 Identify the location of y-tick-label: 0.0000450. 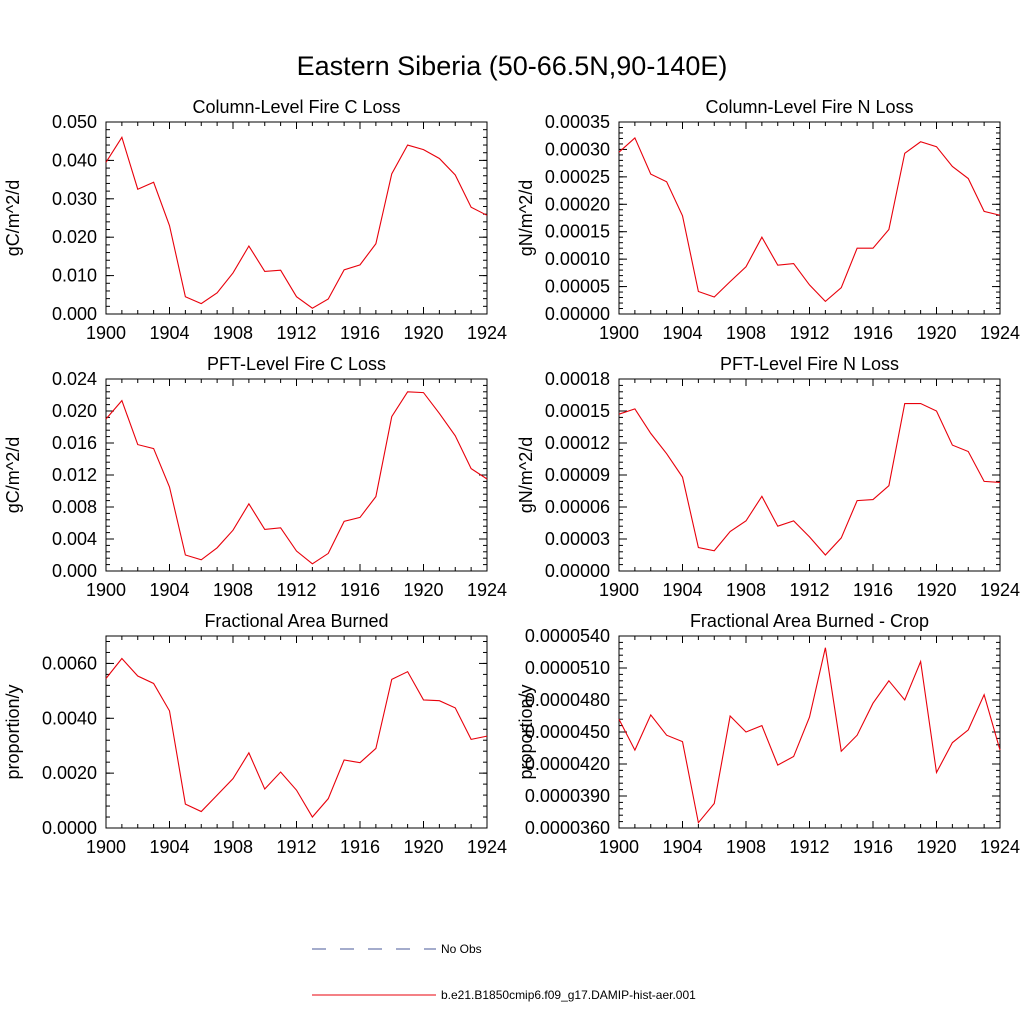
(567, 732).